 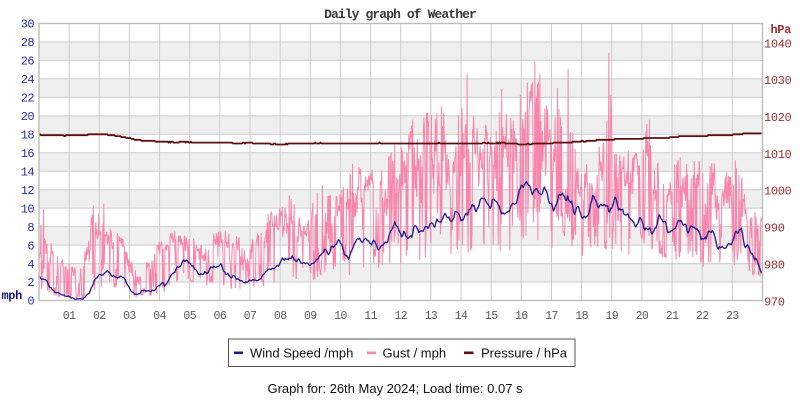 I want to click on svg-text: 17, so click(x=551, y=316).